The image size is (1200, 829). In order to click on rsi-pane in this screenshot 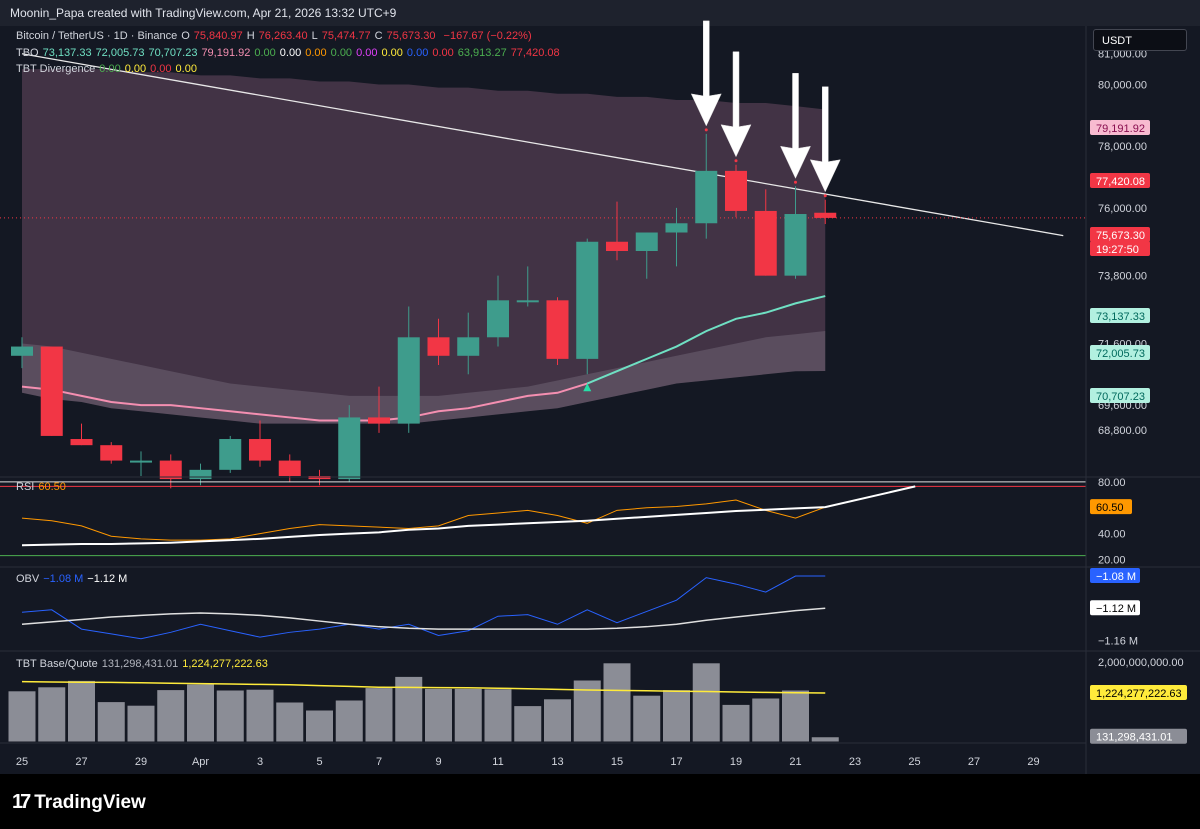, I will do `click(543, 519)`.